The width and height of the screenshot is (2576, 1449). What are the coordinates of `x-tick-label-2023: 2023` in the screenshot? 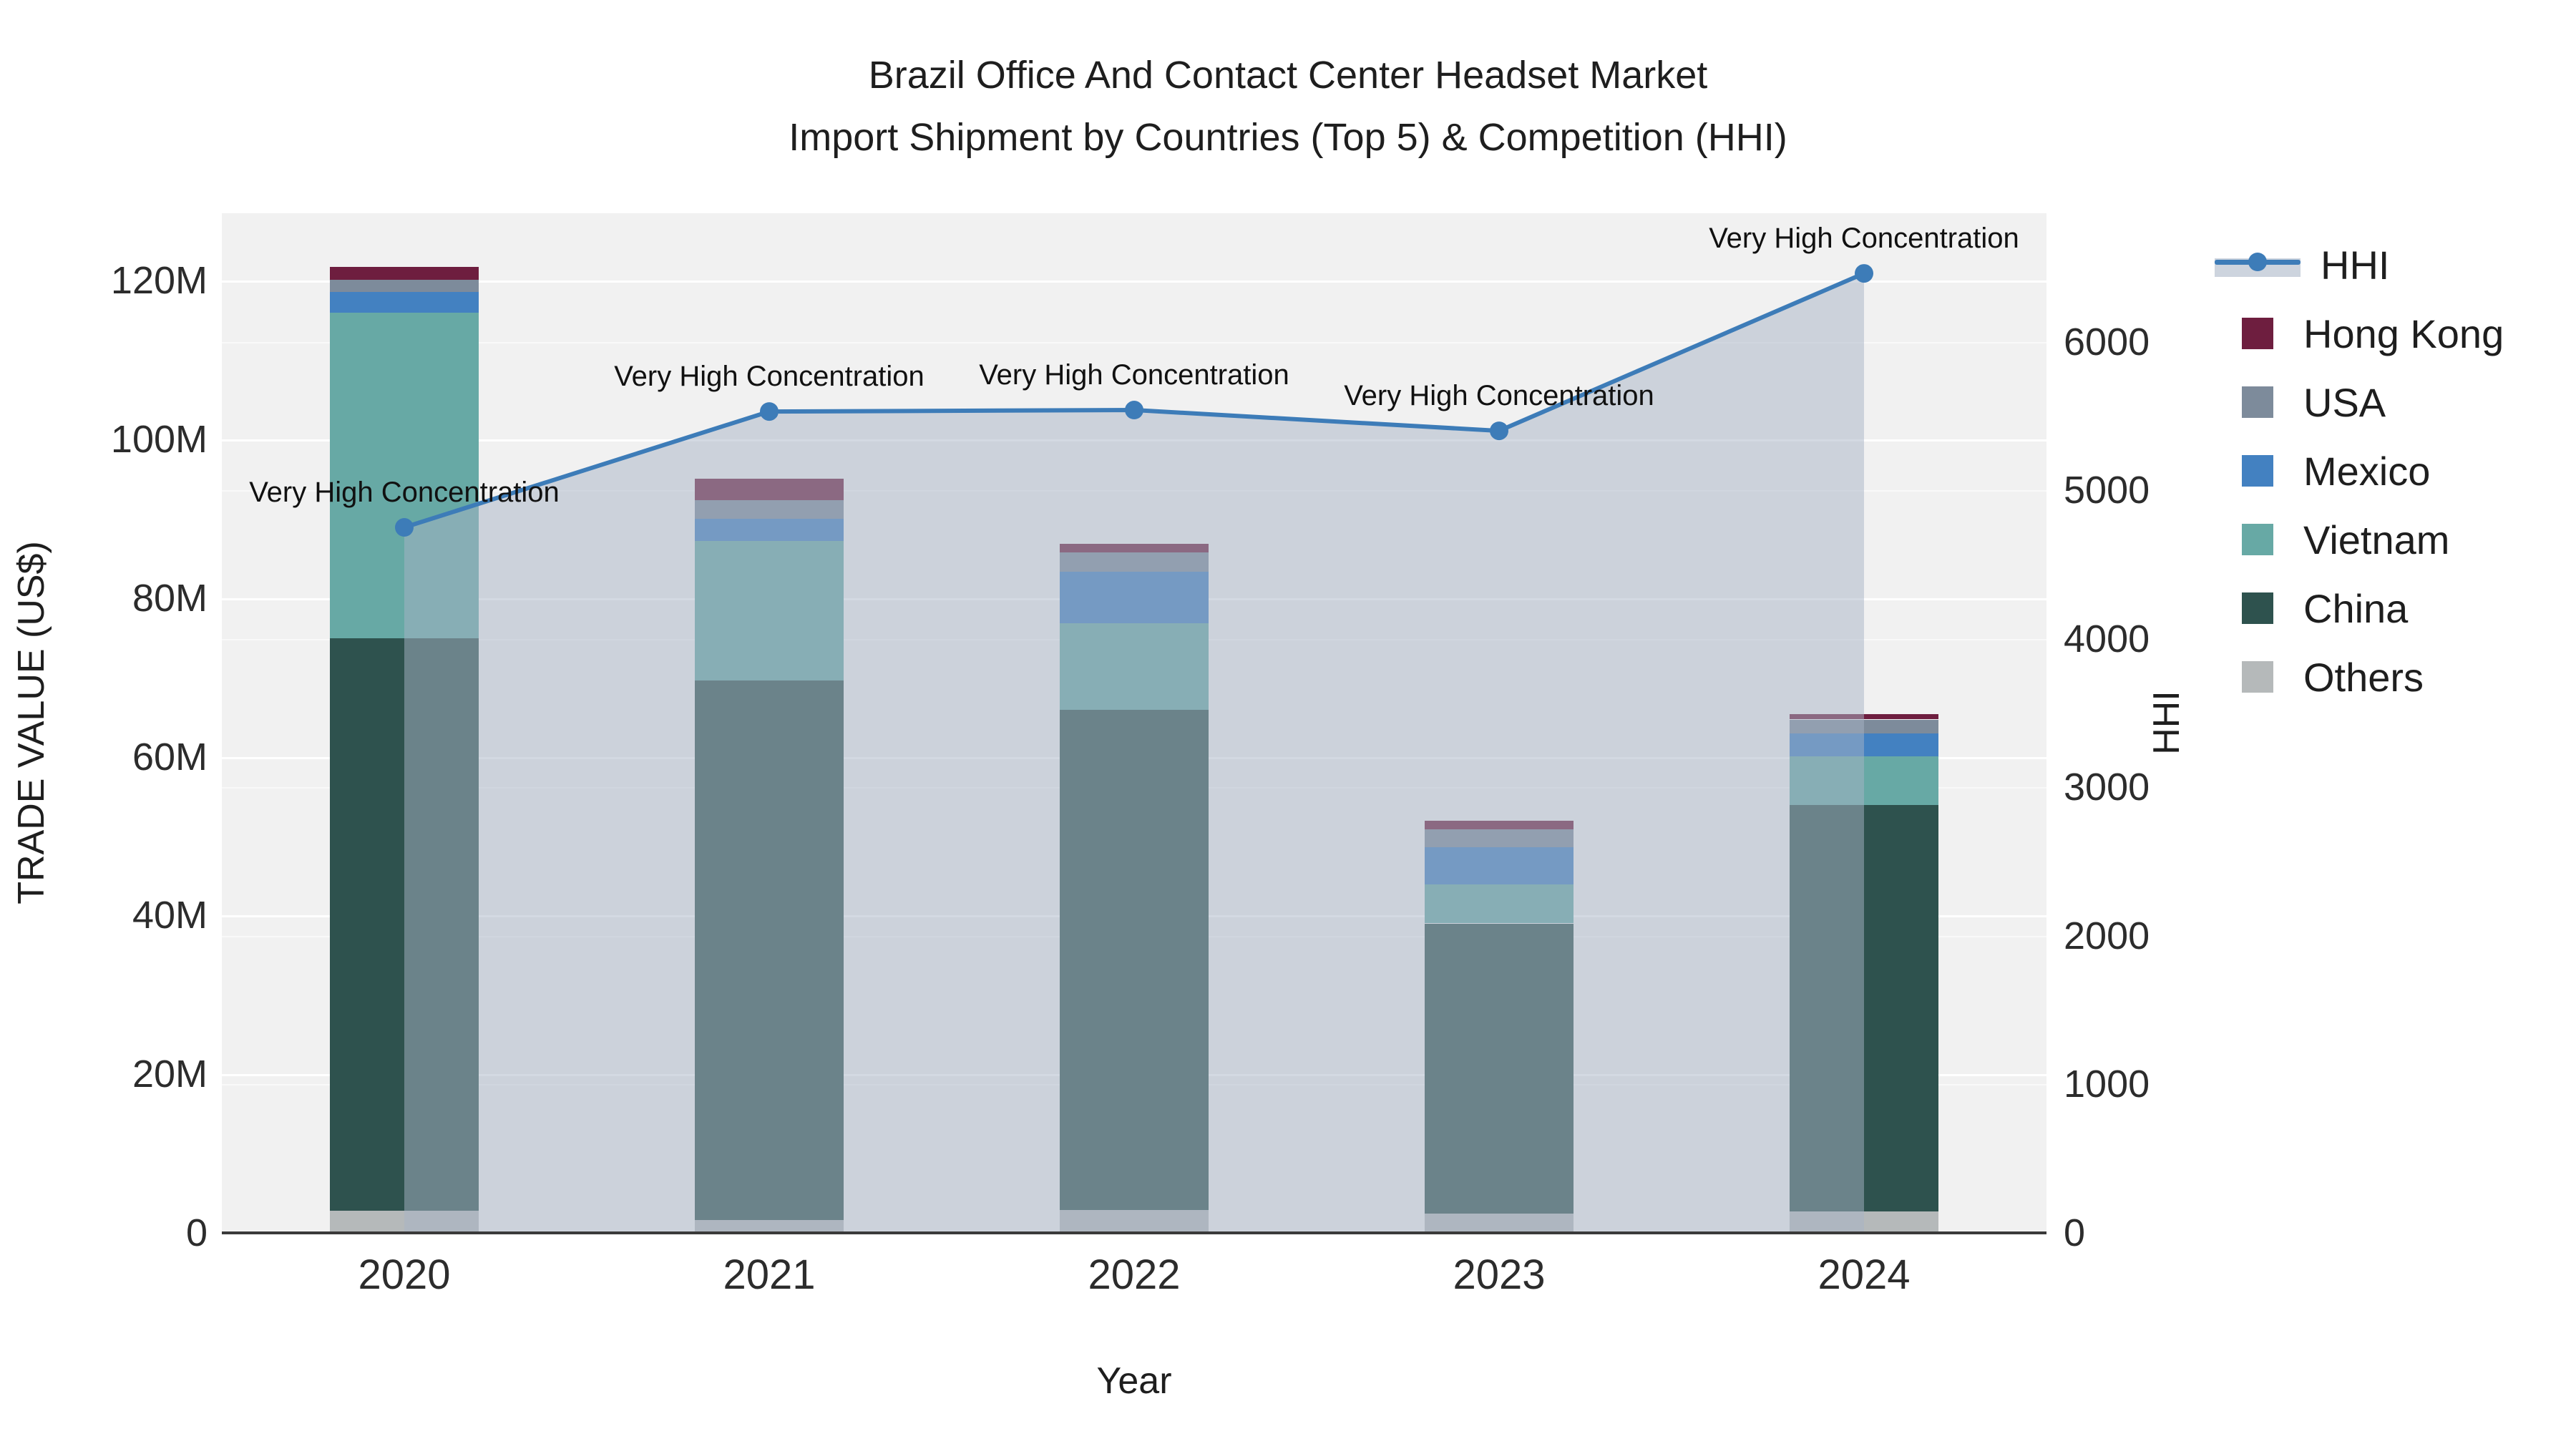 It's located at (1499, 1275).